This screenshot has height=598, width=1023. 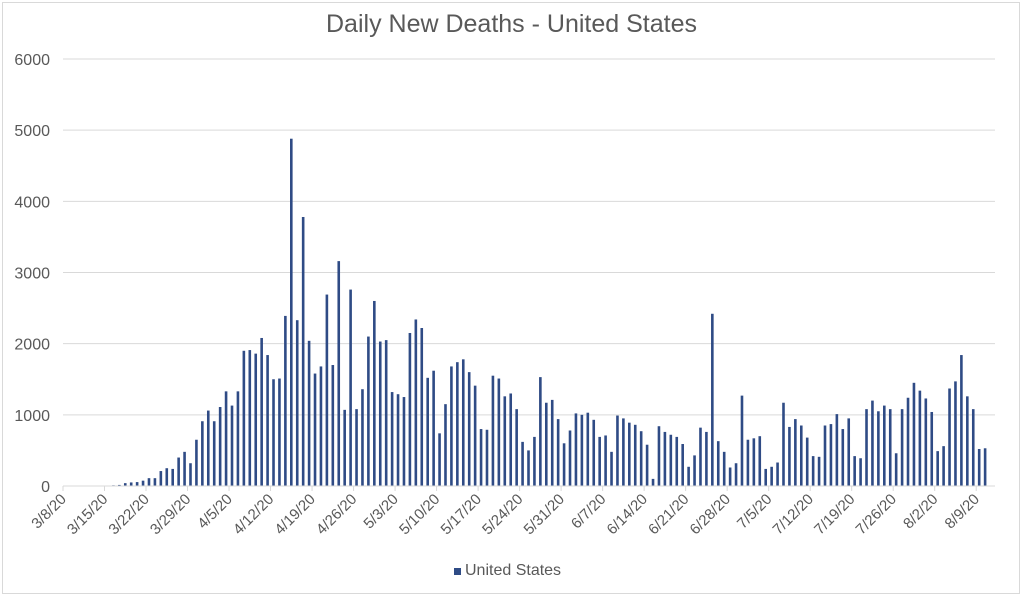 I want to click on x-tick-label: 4/26/20, so click(x=336, y=514).